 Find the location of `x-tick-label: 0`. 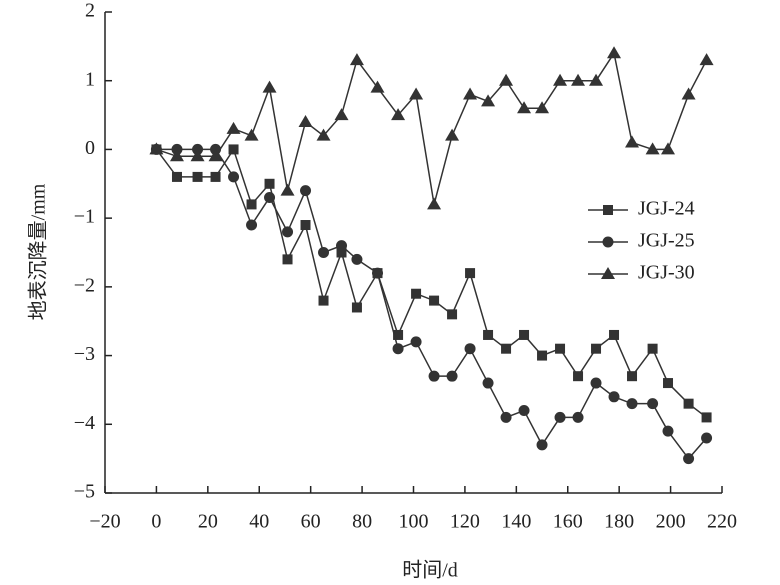

x-tick-label: 0 is located at coordinates (156, 522).